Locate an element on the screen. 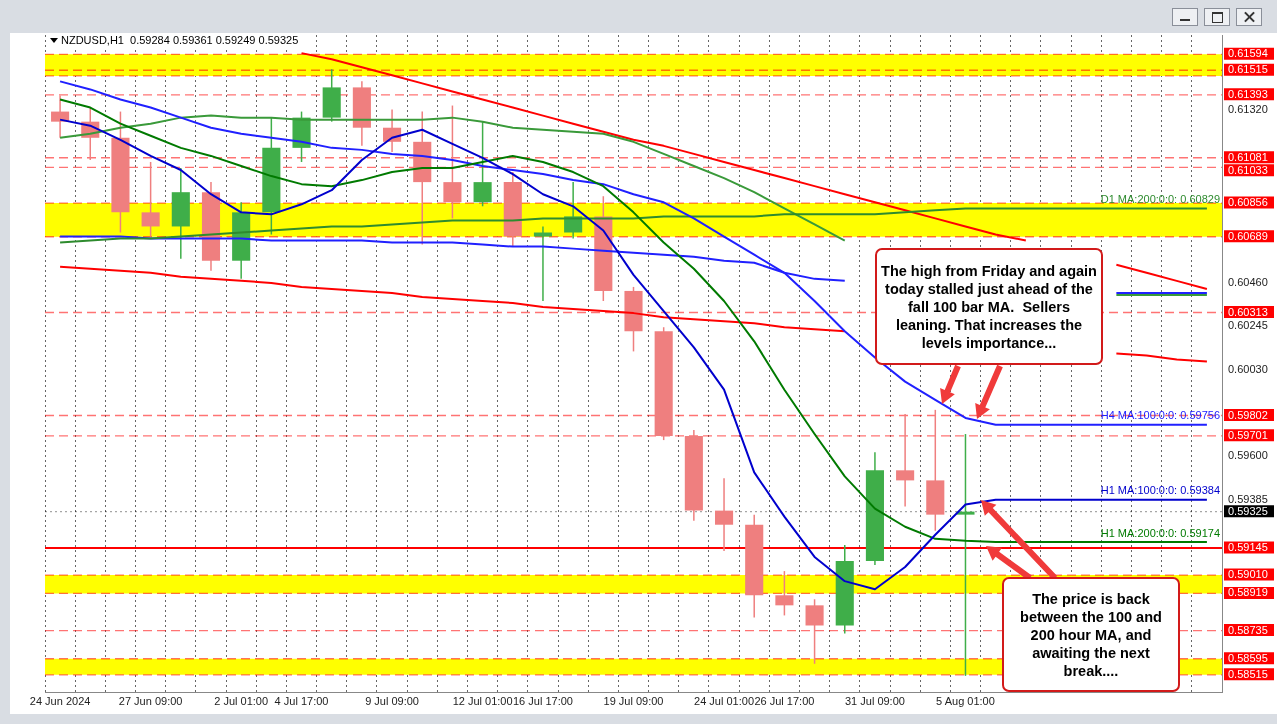 This screenshot has height=724, width=1277. x-tick-label: 9 Jul 09:00 is located at coordinates (392, 700).